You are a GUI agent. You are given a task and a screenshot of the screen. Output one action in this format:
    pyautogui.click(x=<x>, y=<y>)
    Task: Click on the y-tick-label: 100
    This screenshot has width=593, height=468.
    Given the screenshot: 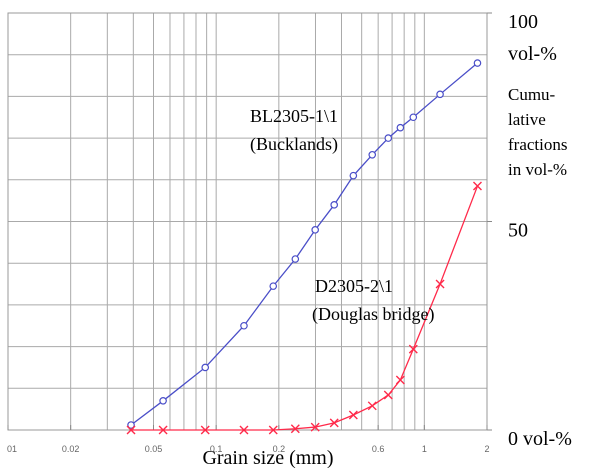 What is the action you would take?
    pyautogui.click(x=523, y=22)
    